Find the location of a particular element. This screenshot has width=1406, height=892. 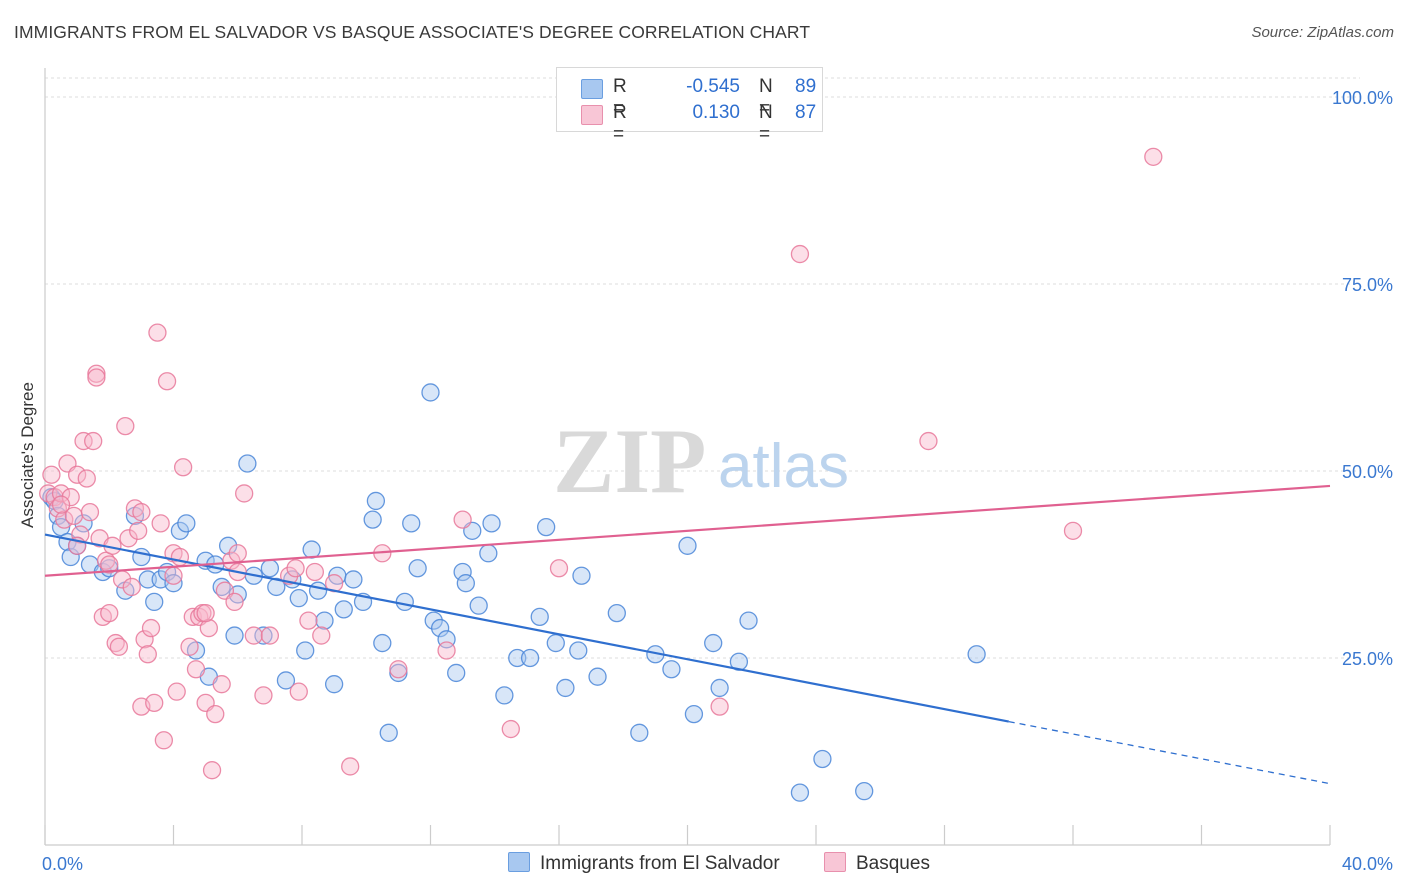

watermark-atlas: atlas is located at coordinates (783, 466).